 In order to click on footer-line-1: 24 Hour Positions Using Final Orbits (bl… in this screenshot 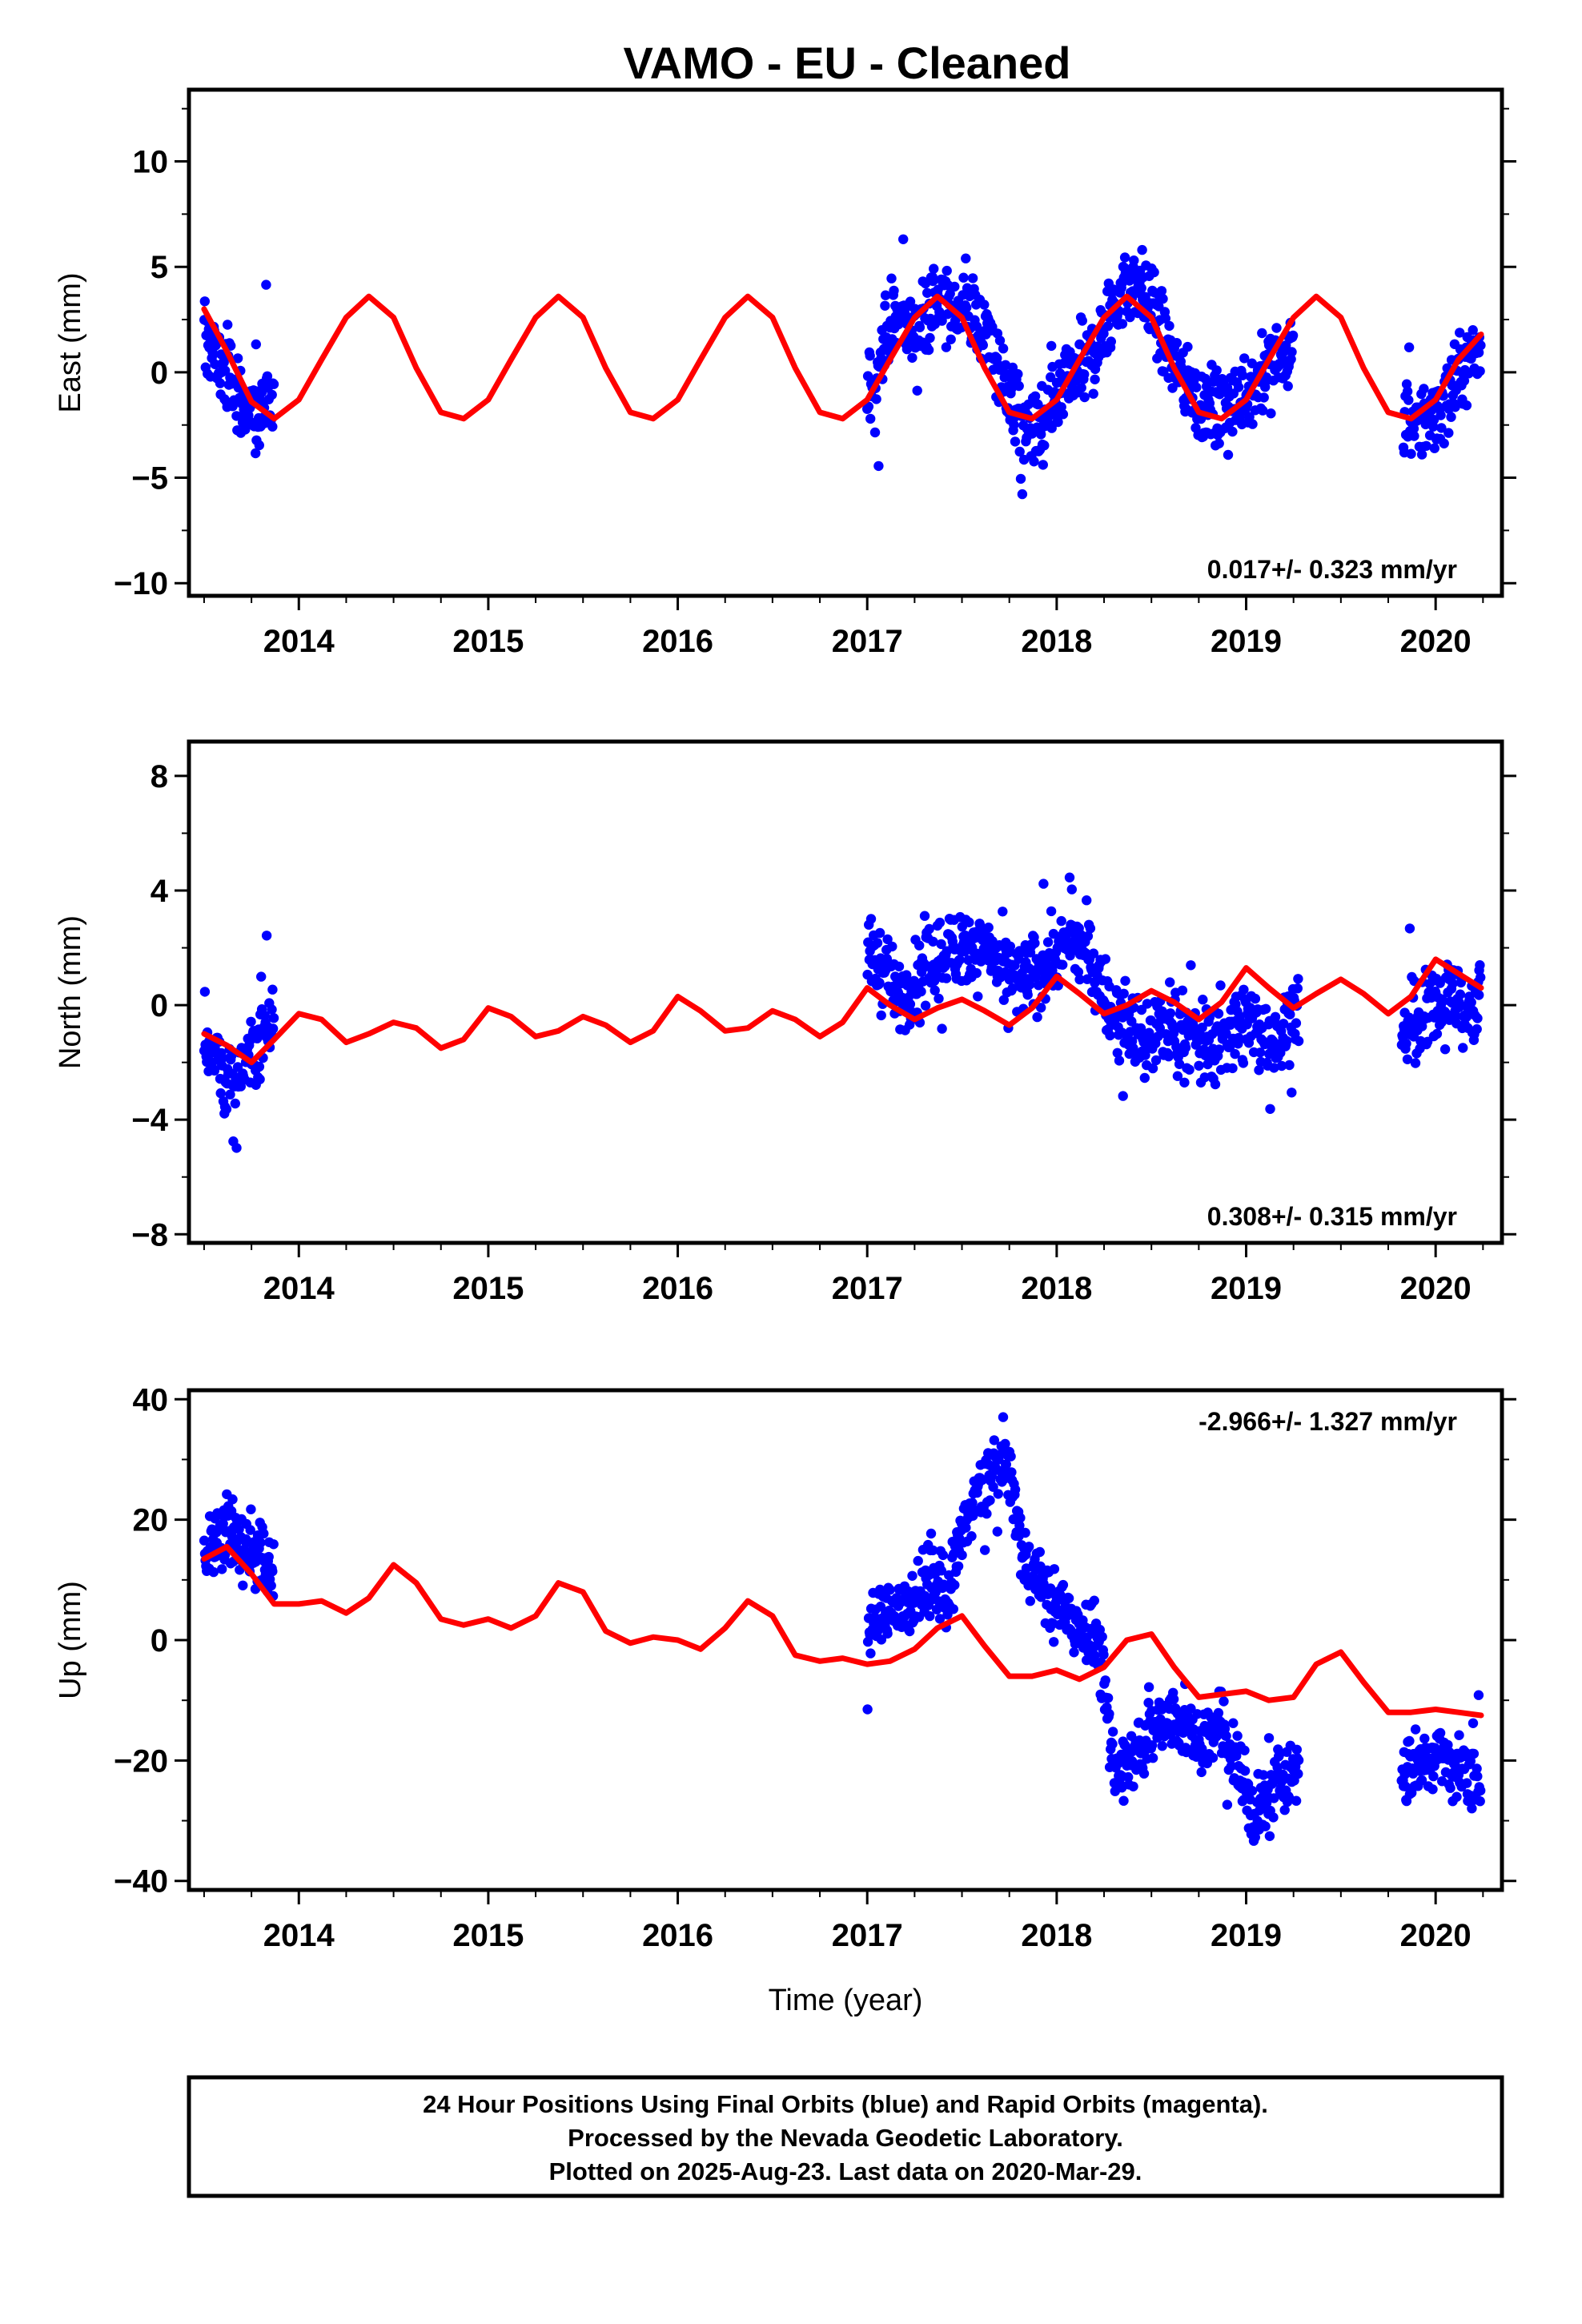, I will do `click(846, 2104)`.